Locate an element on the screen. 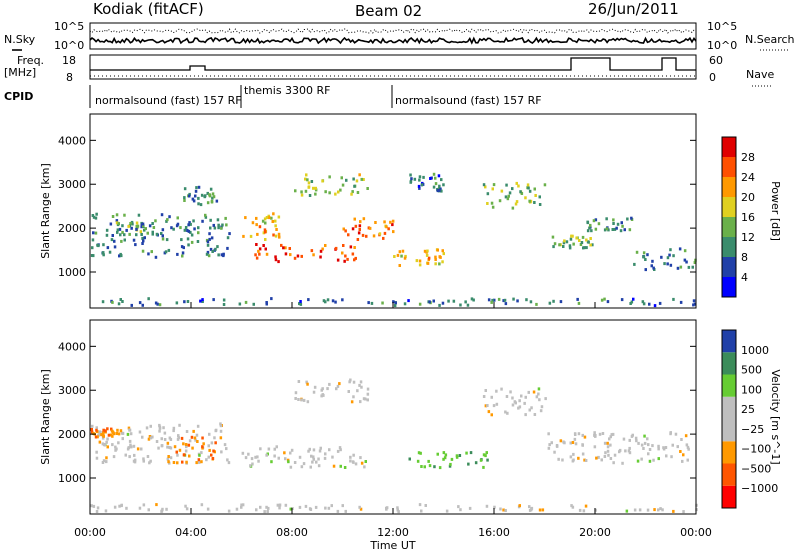 The width and height of the screenshot is (800, 554). date-label: 26/Jun/2011 is located at coordinates (633, 9).